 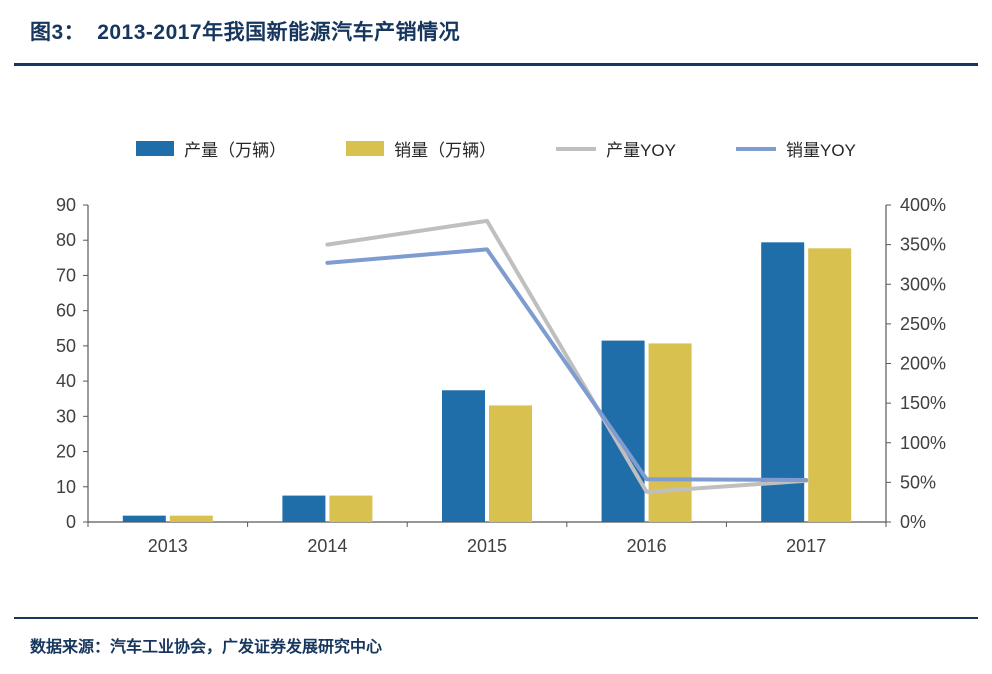 I want to click on sales-bar-2015, so click(x=510, y=463).